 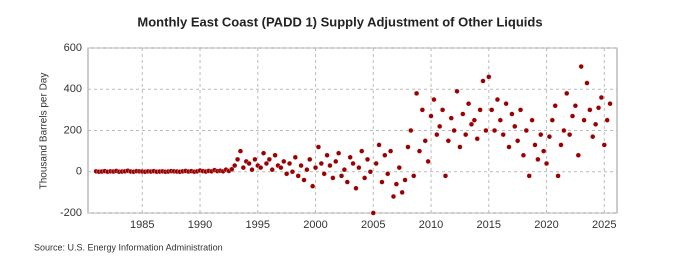 I want to click on x-tick-label: 1985, so click(x=142, y=225).